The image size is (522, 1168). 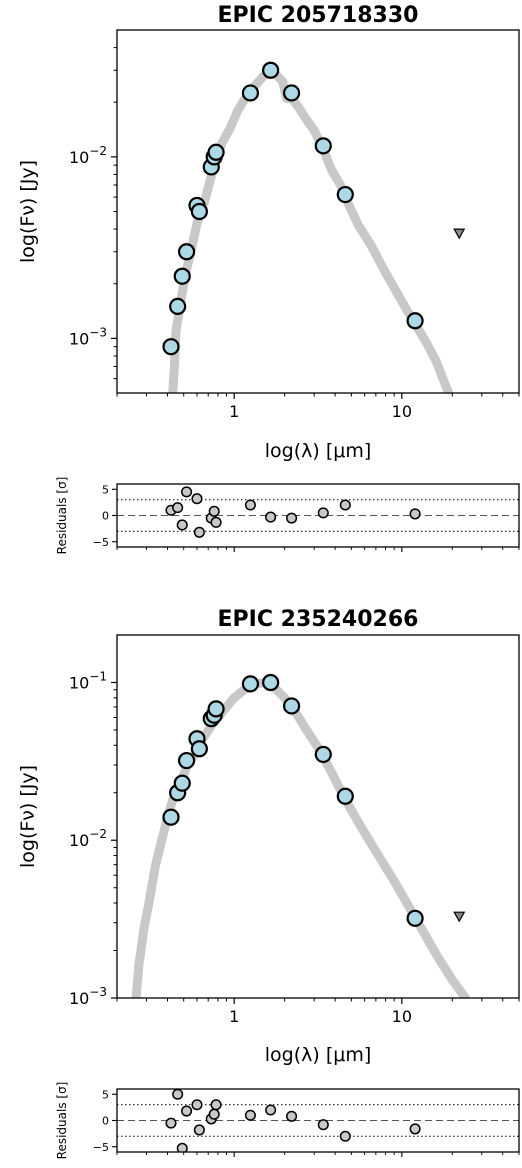 What do you see at coordinates (318, 619) in the screenshot?
I see `chart-title: EPIC 235240266` at bounding box center [318, 619].